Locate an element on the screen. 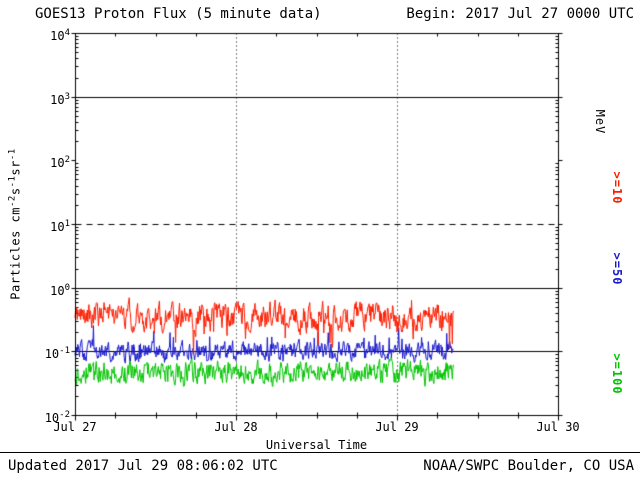 The width and height of the screenshot is (640, 480). updated-timestamp-label: Updated 2017 Jul 29 08:06:02 UTC is located at coordinates (143, 466).